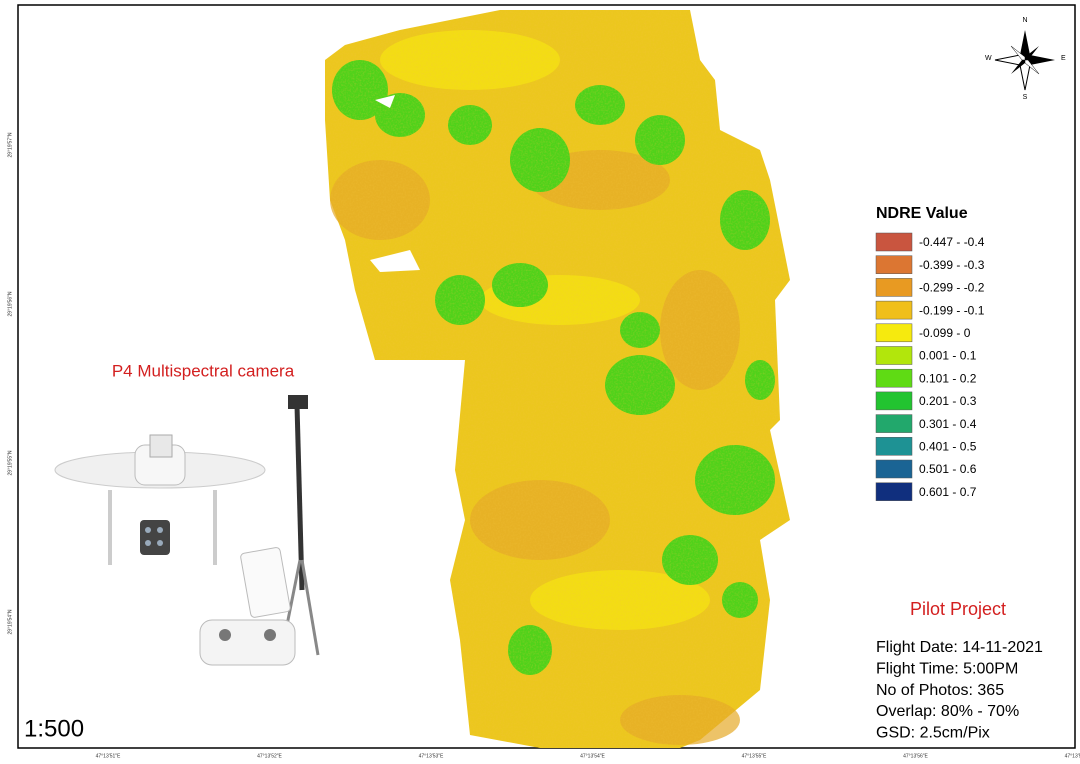 The image size is (1080, 764). What do you see at coordinates (933, 732) in the screenshot?
I see `flight-detail: GSD: 2.5cm/Pix` at bounding box center [933, 732].